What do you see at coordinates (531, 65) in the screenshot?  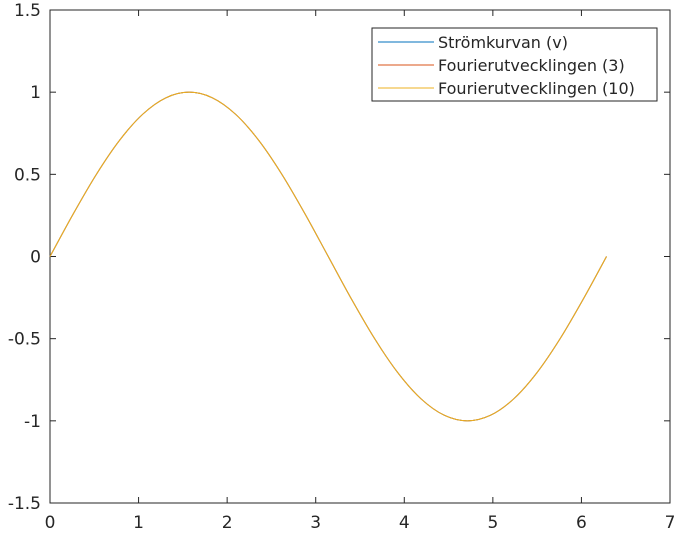 I see `legend-label: Fourierutvecklingen (3)` at bounding box center [531, 65].